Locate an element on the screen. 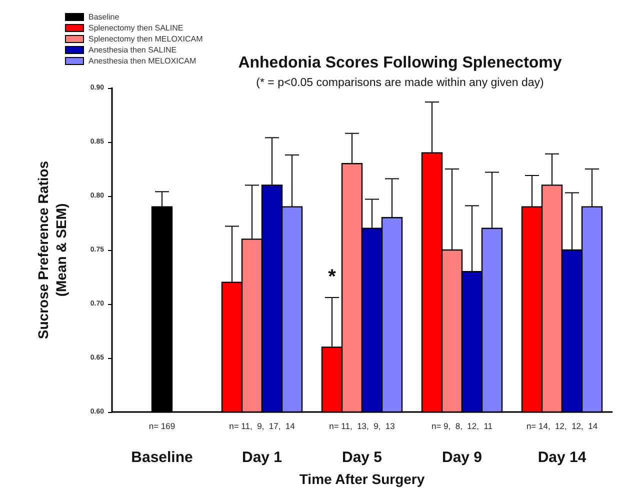  legend-label: Splenectomy then MELOXICAM is located at coordinates (146, 39).